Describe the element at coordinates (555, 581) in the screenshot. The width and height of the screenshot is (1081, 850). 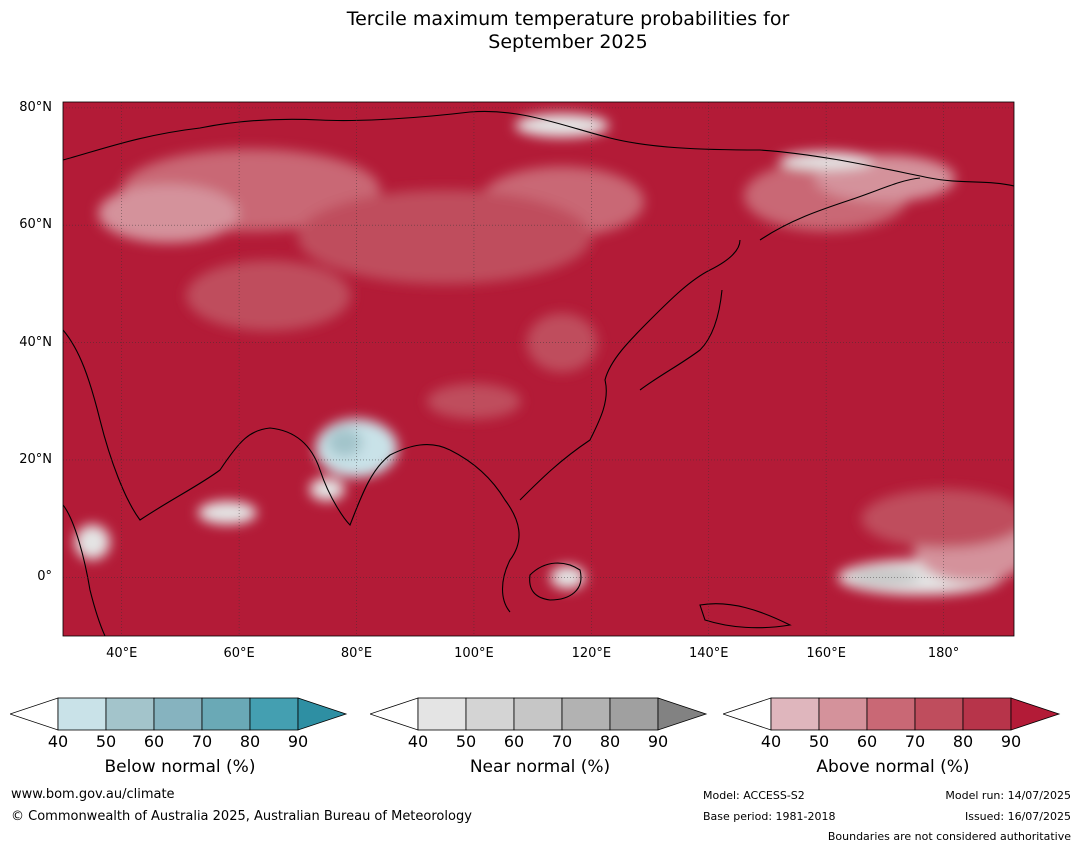
I see `coastline-borneo` at that location.